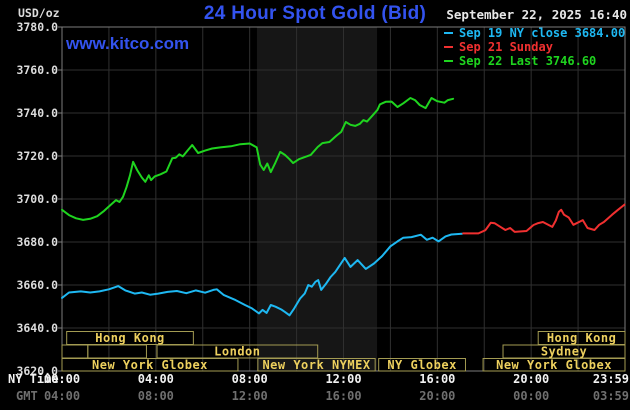 This screenshot has height=410, width=630. I want to click on session-label: New York NYMEX, so click(316, 365).